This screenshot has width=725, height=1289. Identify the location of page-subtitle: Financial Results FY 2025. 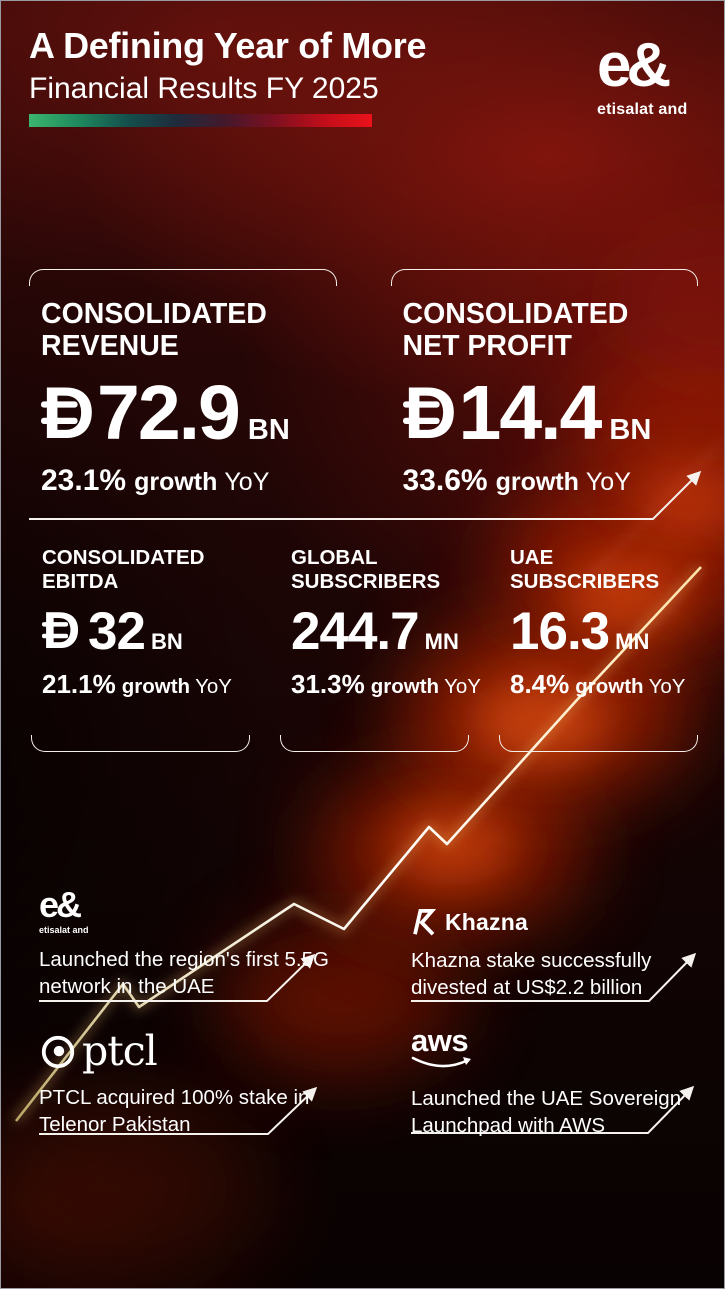
(204, 88).